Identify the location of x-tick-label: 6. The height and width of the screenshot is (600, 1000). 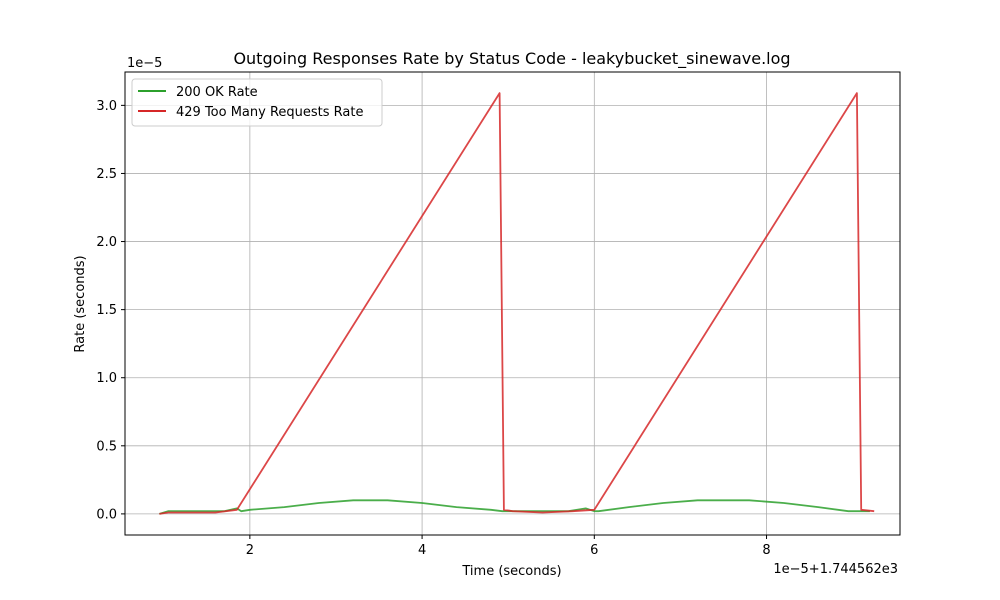
(594, 550).